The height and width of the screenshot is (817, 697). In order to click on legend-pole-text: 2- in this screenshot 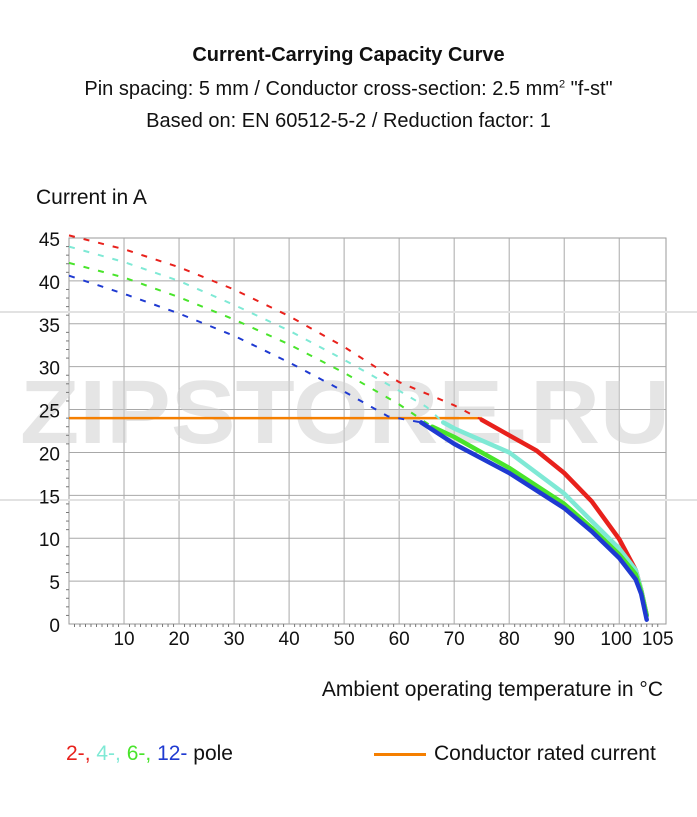, I will do `click(75, 753)`.